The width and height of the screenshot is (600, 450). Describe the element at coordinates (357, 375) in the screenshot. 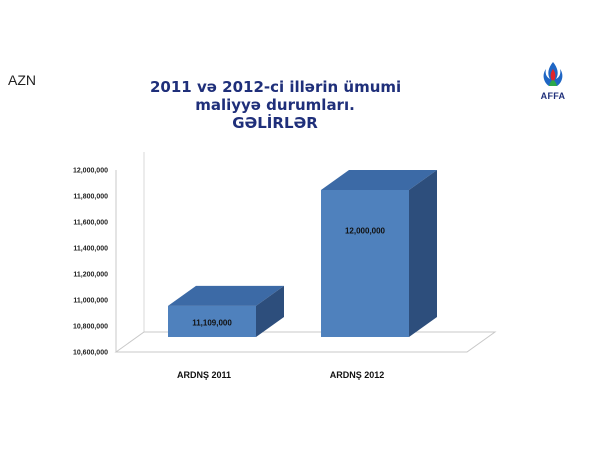

I see `category-label: ARDNŞ 2012` at that location.